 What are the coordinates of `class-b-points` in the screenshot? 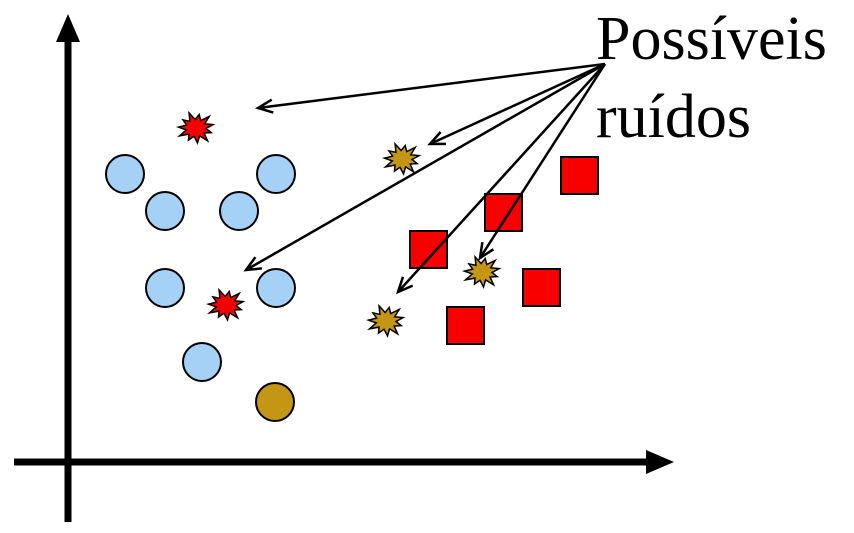 It's located at (504, 250).